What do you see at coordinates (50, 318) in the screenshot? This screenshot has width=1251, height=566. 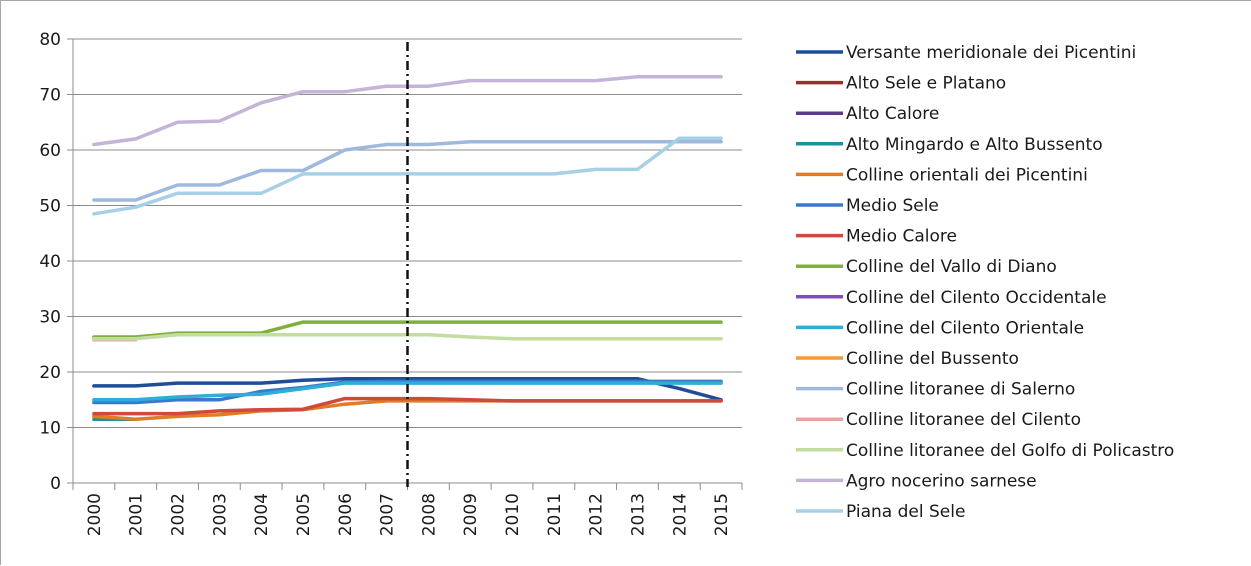 I see `y-tick-label: 30` at bounding box center [50, 318].